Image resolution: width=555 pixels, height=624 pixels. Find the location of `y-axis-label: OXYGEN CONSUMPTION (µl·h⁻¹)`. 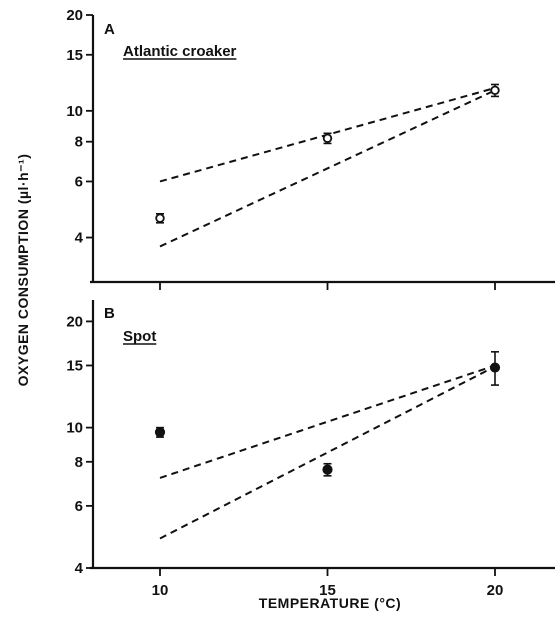

y-axis-label: OXYGEN CONSUMPTION (µl·h⁻¹) is located at coordinates (23, 270).